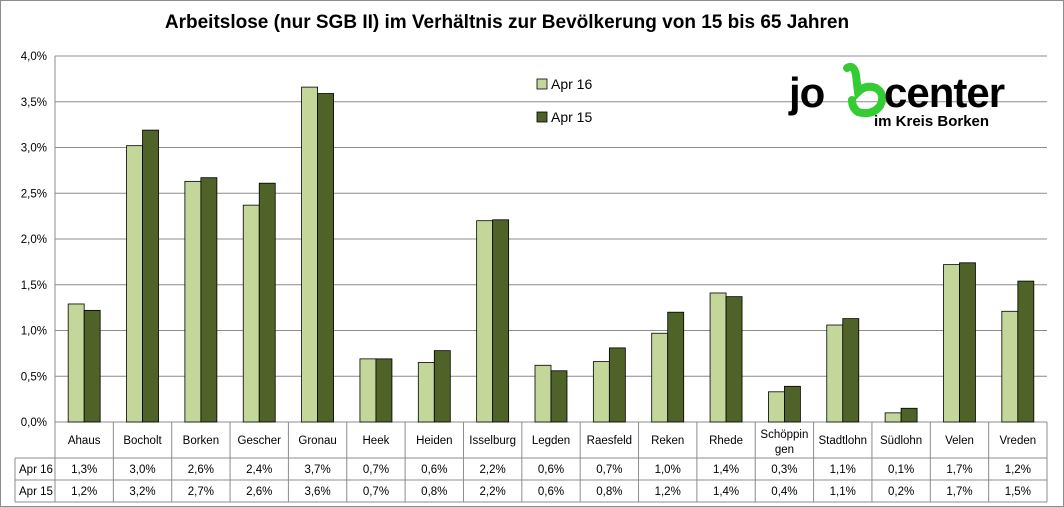  I want to click on category-label-line: Schöppin, so click(784, 435).